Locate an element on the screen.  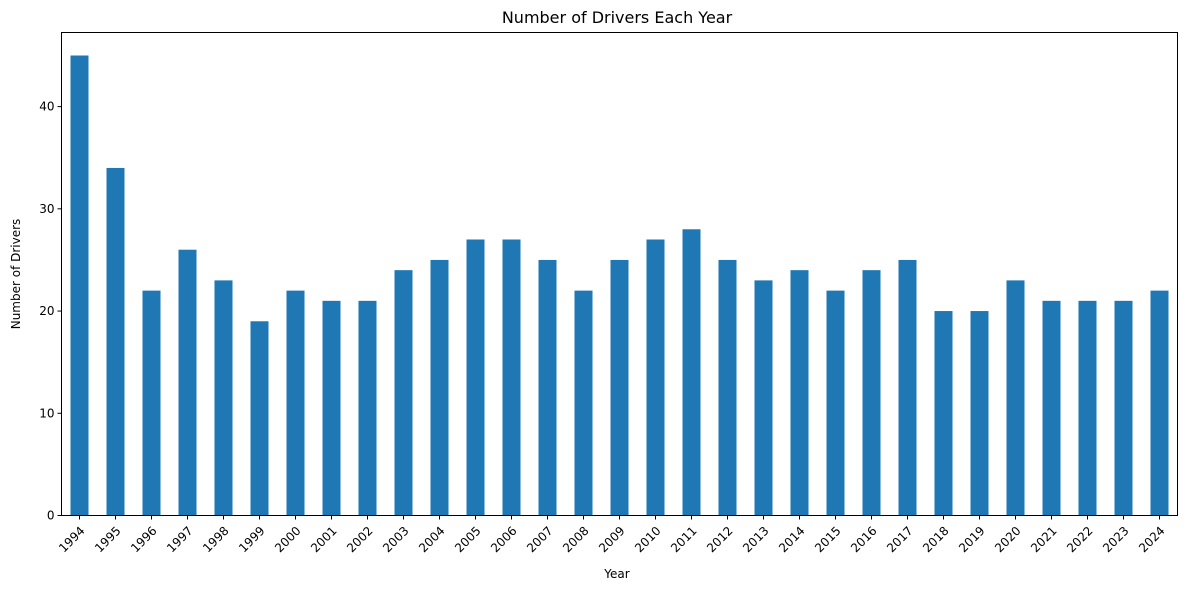
x-tick-label: 2017 is located at coordinates (899, 539).